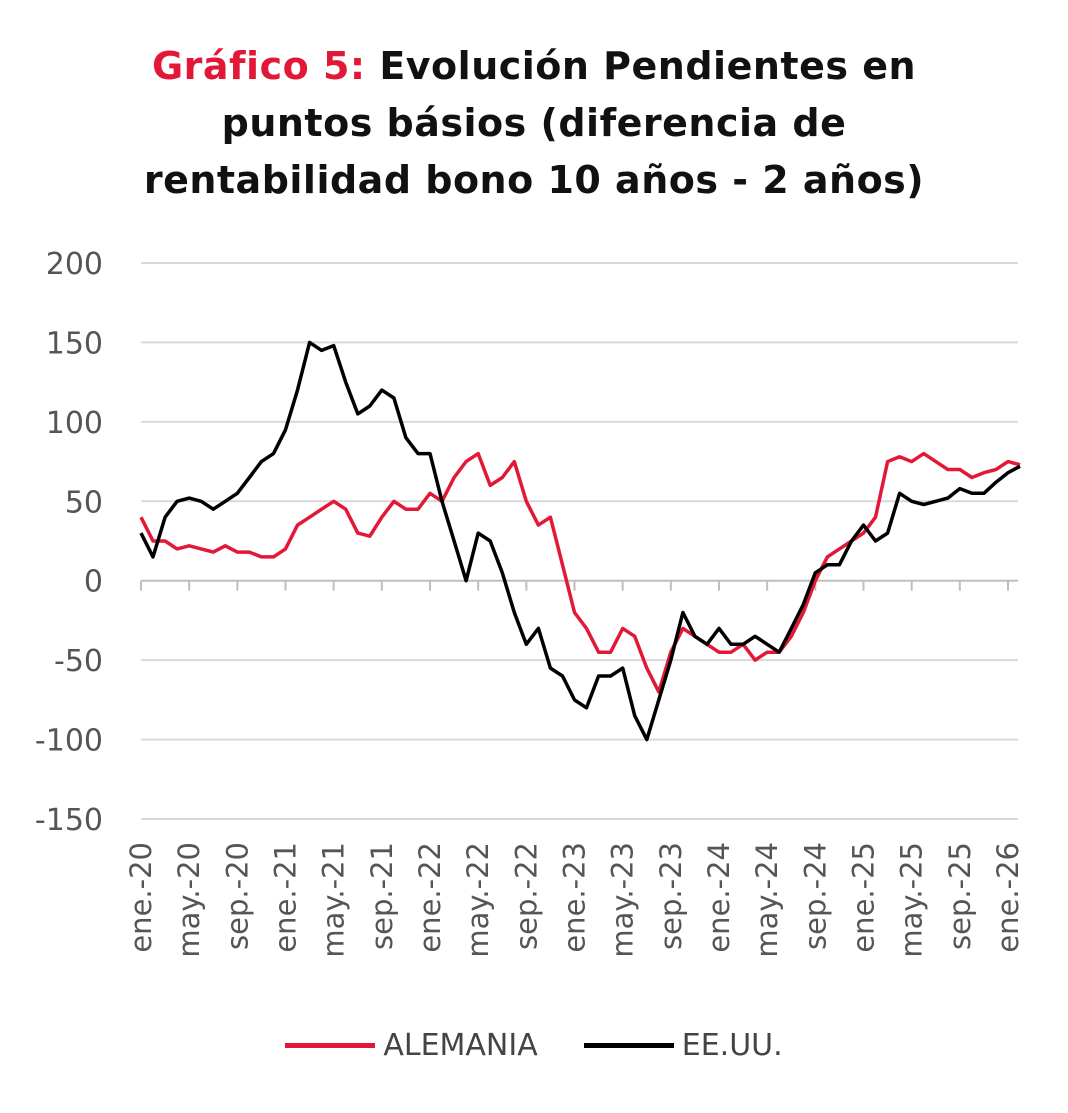 This screenshot has height=1113, width=1068. I want to click on x-tick-label: ene.-22, so click(430, 897).